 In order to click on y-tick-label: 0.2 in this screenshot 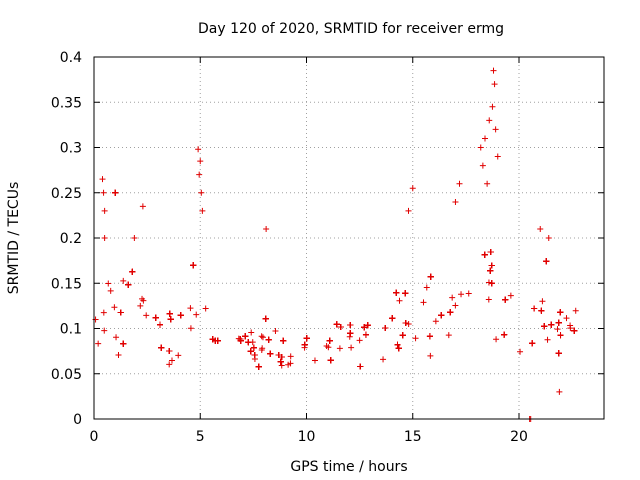, I will do `click(71, 239)`.